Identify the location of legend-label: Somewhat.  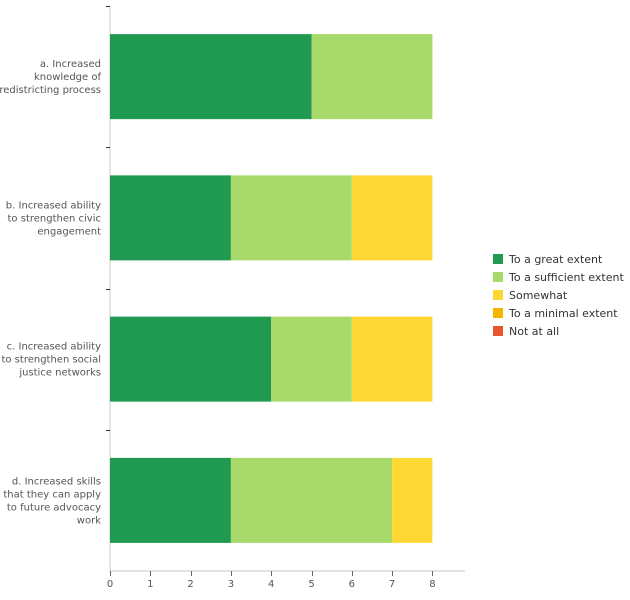
(538, 295).